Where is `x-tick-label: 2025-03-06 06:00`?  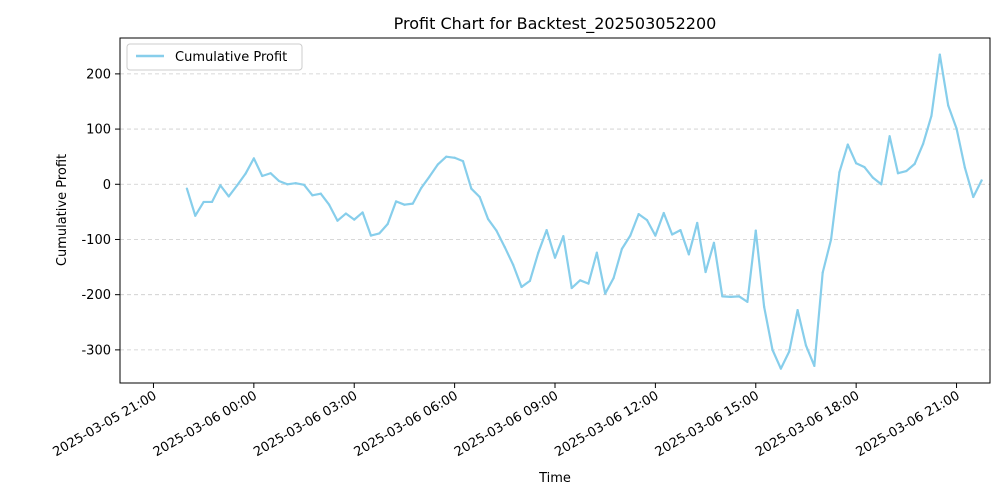
x-tick-label: 2025-03-06 06:00 is located at coordinates (406, 424).